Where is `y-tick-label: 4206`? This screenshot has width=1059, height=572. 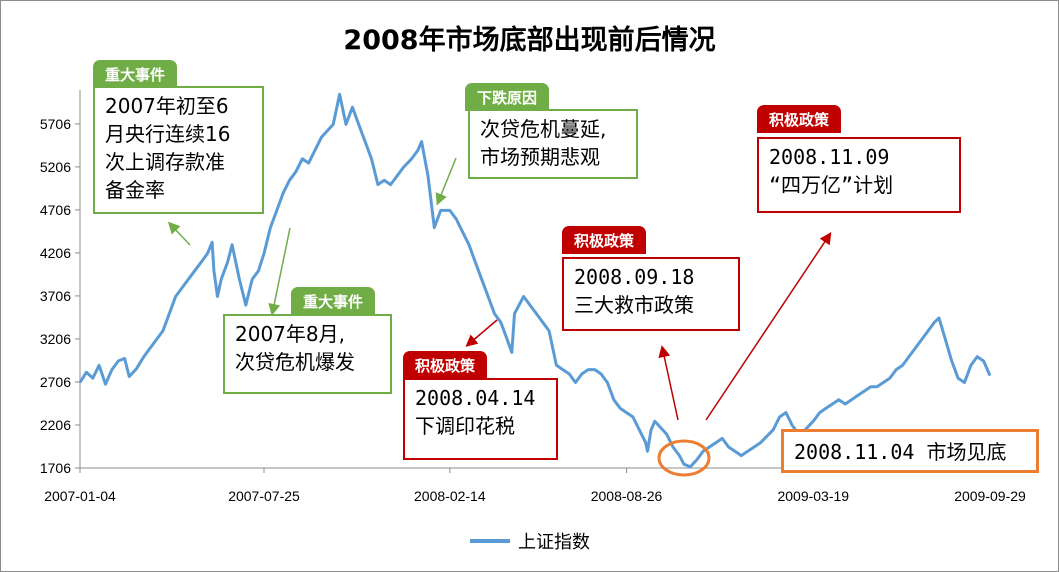
y-tick-label: 4206 is located at coordinates (55, 253).